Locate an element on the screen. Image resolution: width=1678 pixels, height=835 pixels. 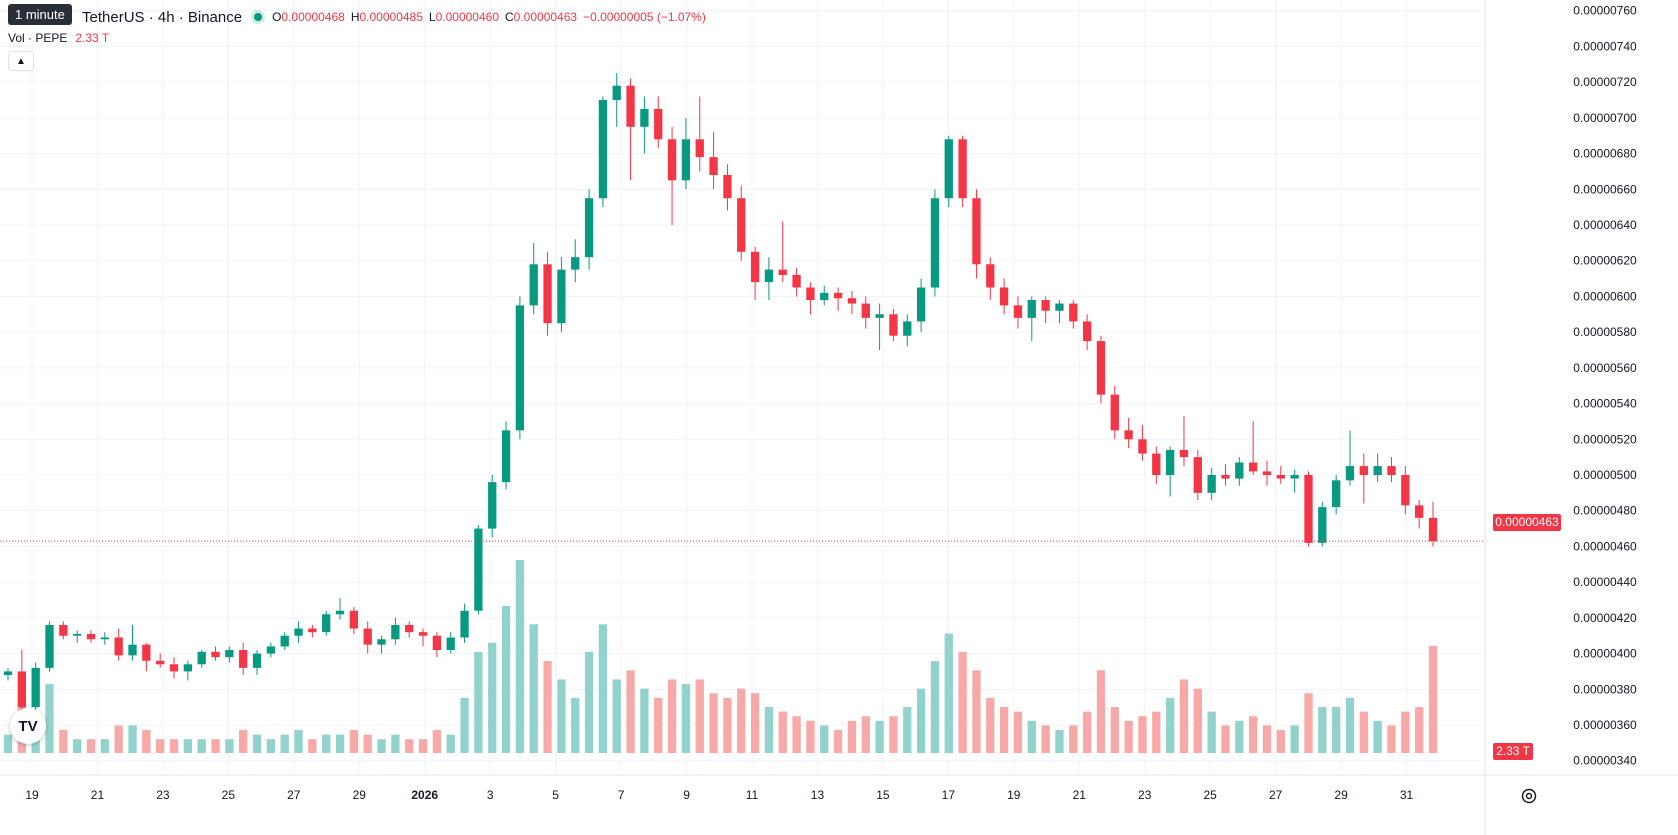
chevron-up-icon: ▲ is located at coordinates (21, 61).